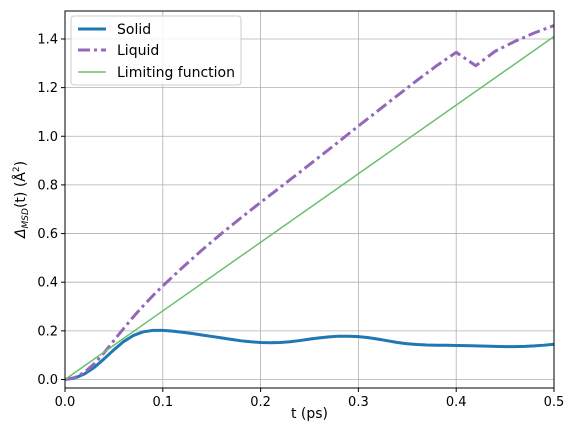 The height and width of the screenshot is (436, 576). I want to click on x-tick-label: 0.2, so click(260, 402).